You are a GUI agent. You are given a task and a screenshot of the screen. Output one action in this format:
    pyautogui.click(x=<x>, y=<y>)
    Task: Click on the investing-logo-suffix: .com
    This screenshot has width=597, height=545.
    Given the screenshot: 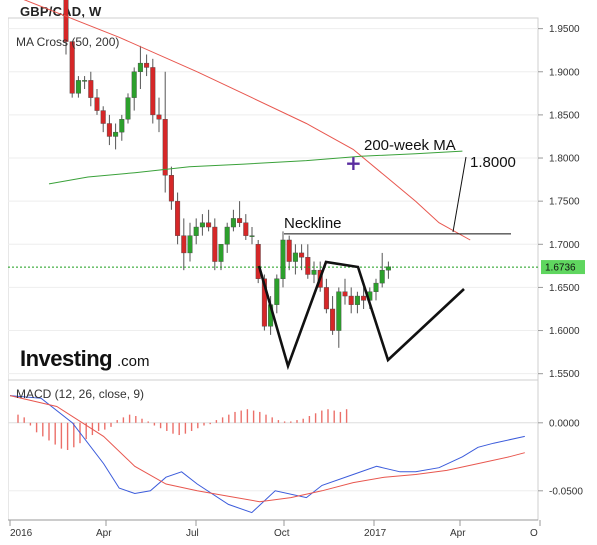 What is the action you would take?
    pyautogui.click(x=133, y=361)
    